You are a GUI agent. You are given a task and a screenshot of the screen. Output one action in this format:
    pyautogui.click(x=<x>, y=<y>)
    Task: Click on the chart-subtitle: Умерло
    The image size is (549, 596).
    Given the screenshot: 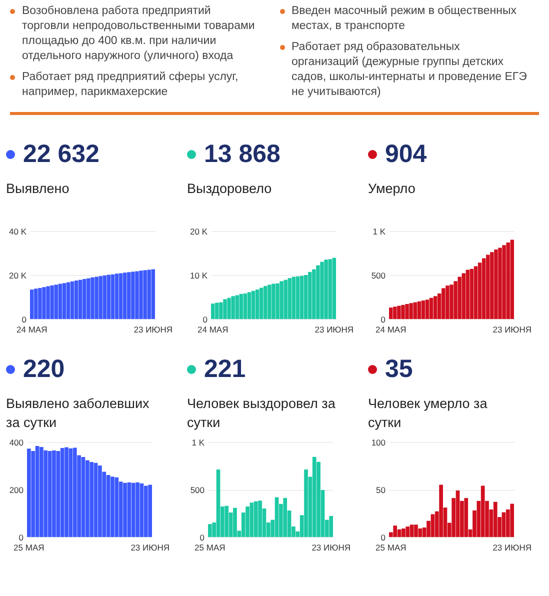 What is the action you would take?
    pyautogui.click(x=392, y=189)
    